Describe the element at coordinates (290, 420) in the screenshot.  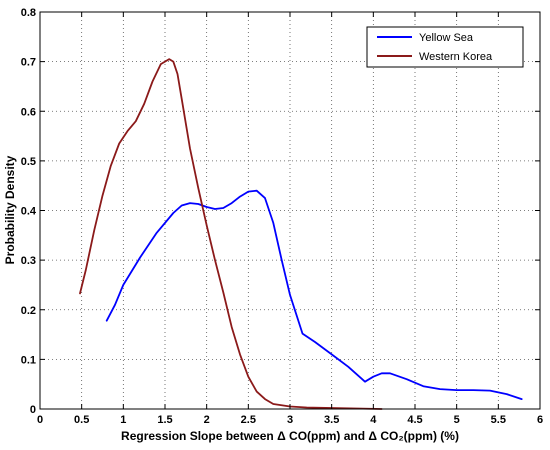
I see `x-tick-label: 3` at that location.